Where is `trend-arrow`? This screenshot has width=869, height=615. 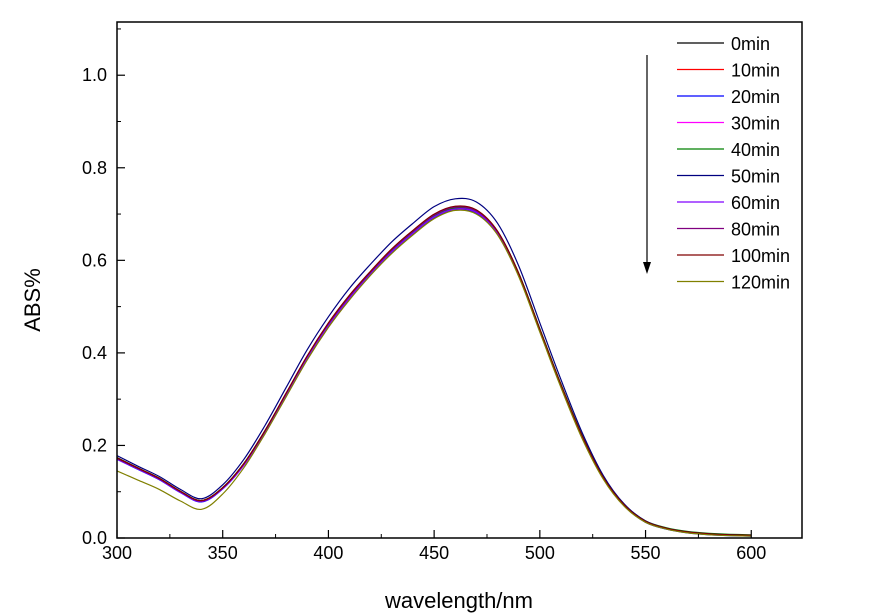
trend-arrow is located at coordinates (647, 164).